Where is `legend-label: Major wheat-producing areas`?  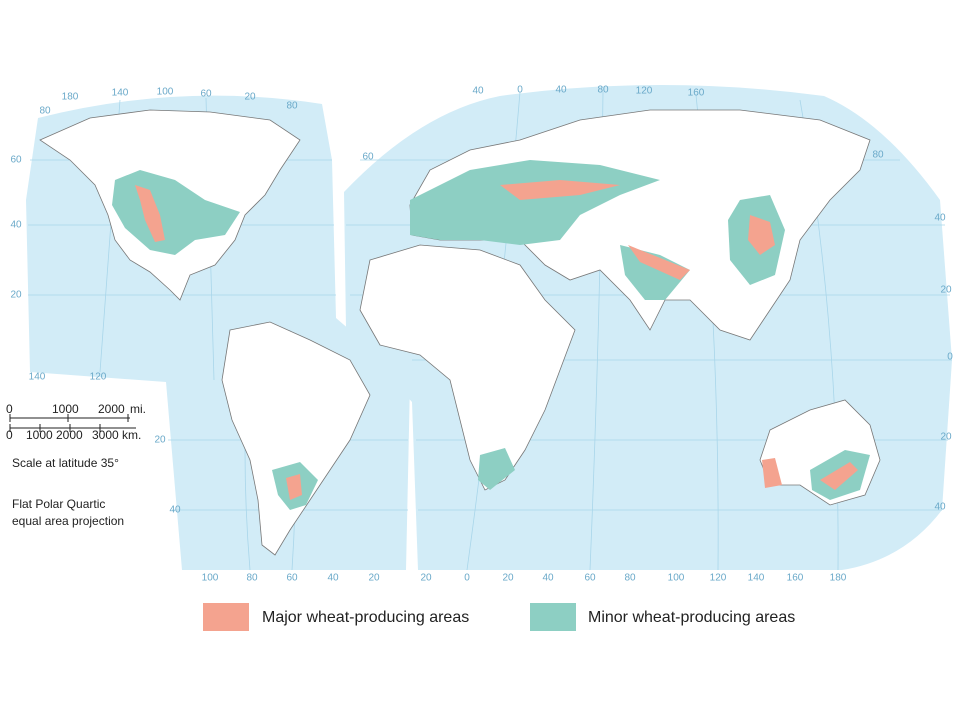 legend-label: Major wheat-producing areas is located at coordinates (365, 617).